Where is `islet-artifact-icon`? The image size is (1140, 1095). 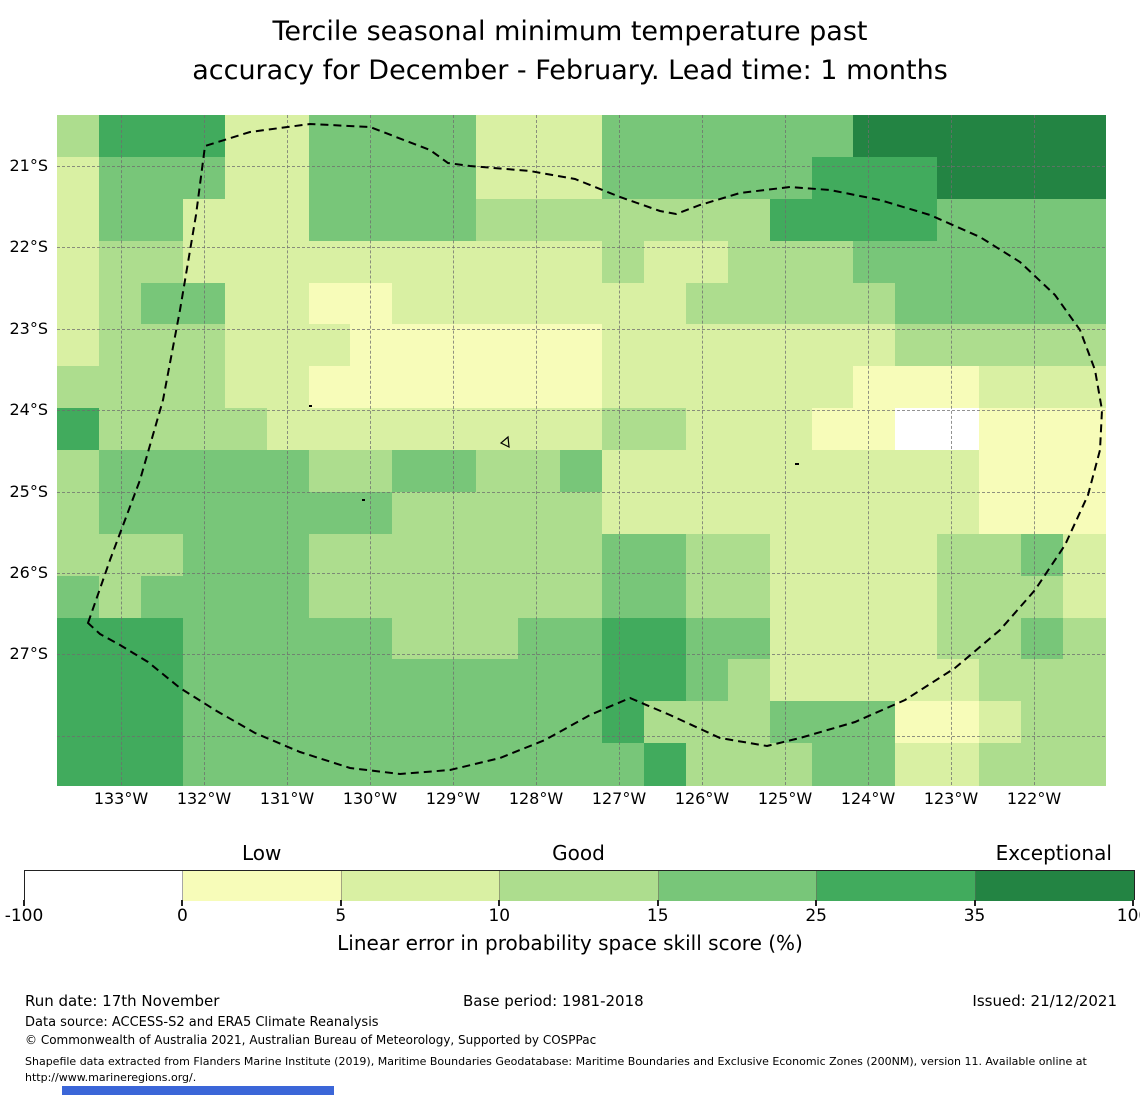 islet-artifact-icon is located at coordinates (504, 442).